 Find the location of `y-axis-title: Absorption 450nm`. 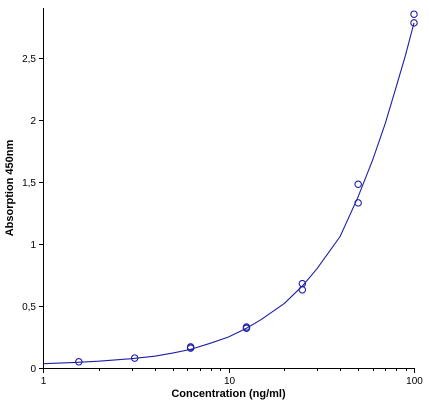

y-axis-title: Absorption 450nm is located at coordinates (10, 188).